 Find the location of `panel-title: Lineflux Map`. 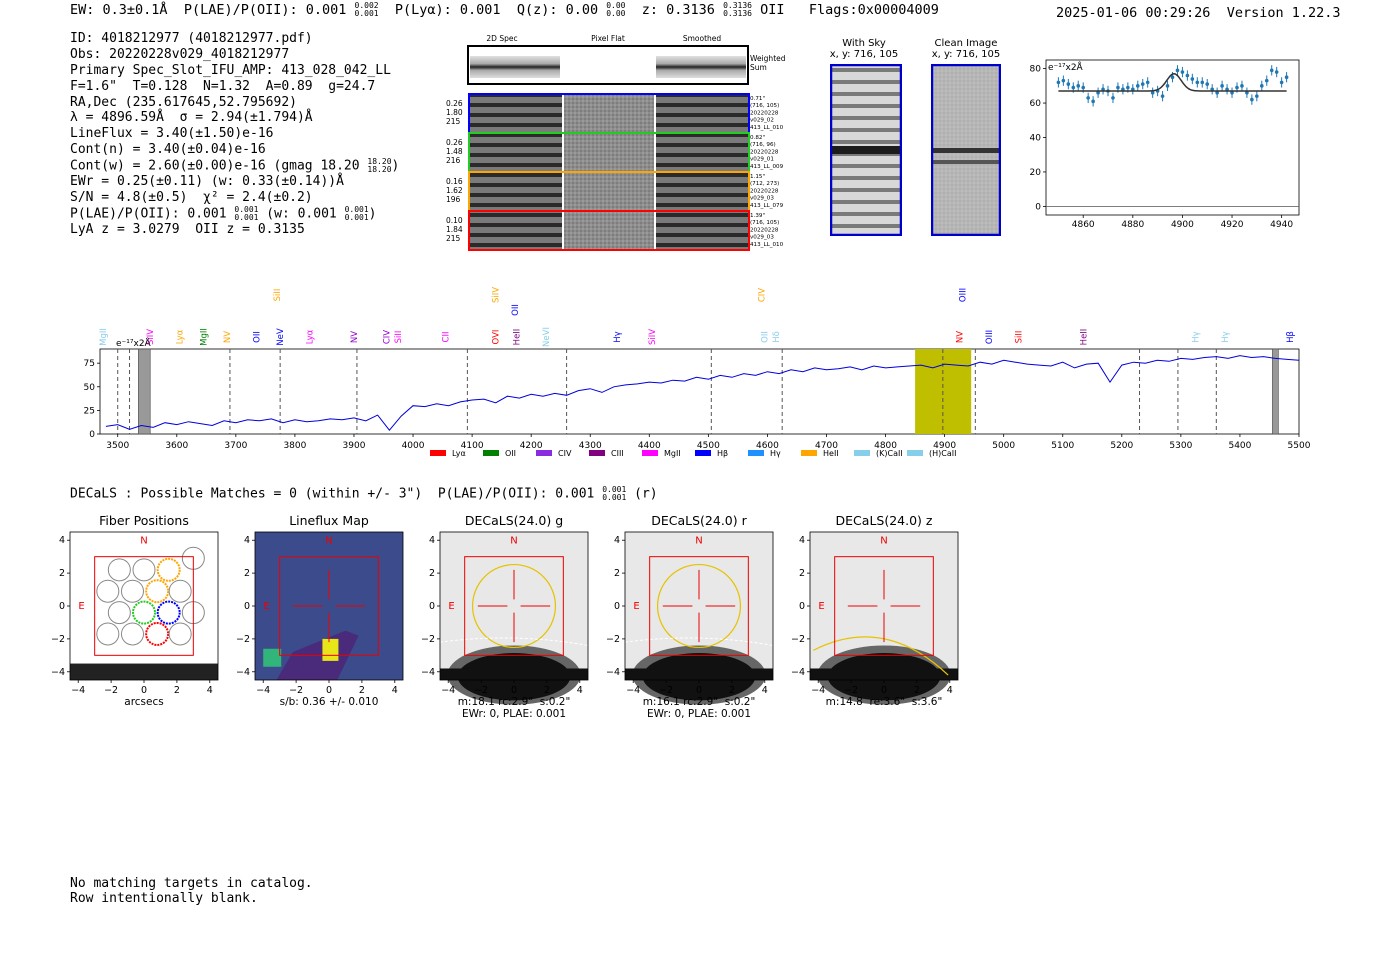

panel-title: Lineflux Map is located at coordinates (329, 520).